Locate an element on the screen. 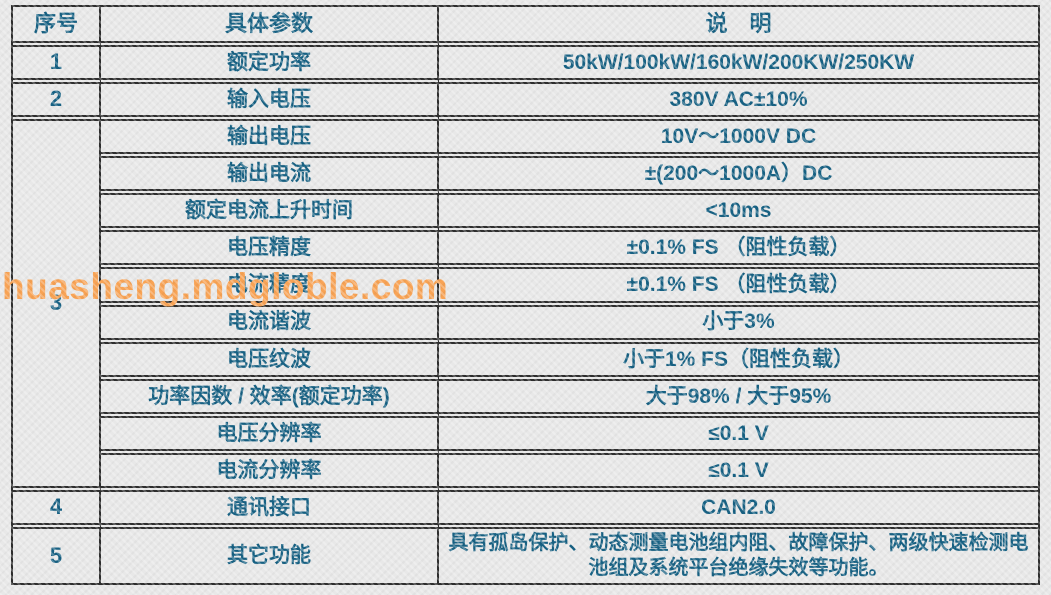 The width and height of the screenshot is (1051, 595). row-no: 5 is located at coordinates (57, 555).